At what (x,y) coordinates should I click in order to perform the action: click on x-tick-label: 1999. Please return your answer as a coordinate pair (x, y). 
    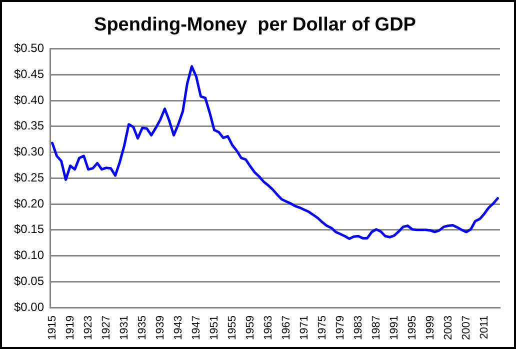
    Looking at the image, I should click on (430, 328).